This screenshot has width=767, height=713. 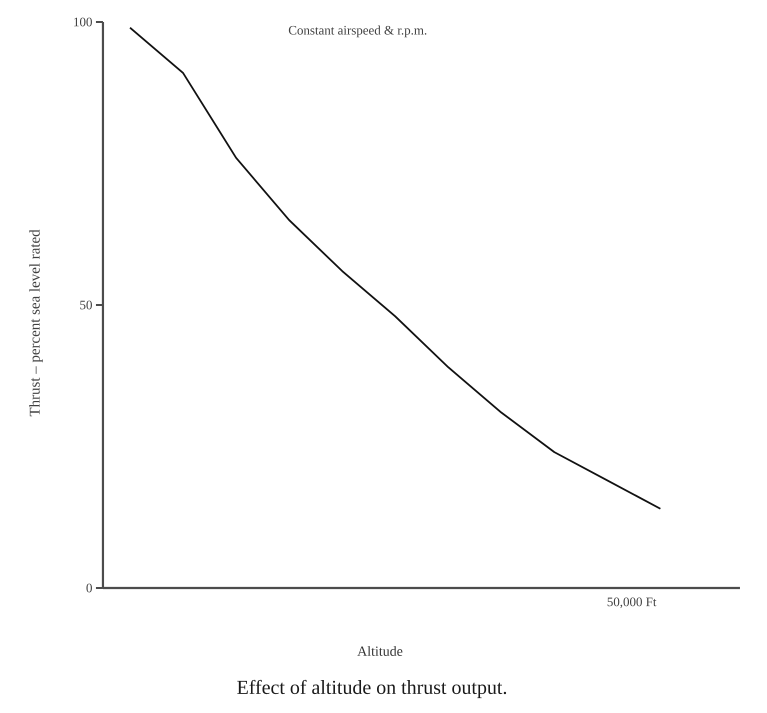 What do you see at coordinates (379, 651) in the screenshot?
I see `x-axis-title: Altitude` at bounding box center [379, 651].